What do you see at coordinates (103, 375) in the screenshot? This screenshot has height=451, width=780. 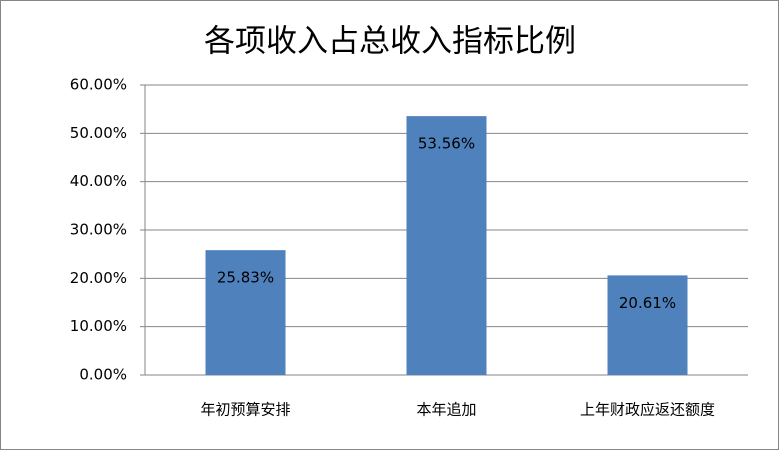 I see `y-tick-label: 0.00%` at bounding box center [103, 375].